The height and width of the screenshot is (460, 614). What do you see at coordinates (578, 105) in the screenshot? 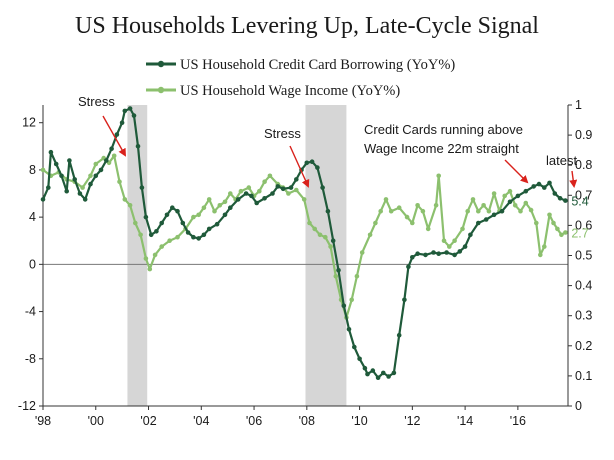
I see `y-right-tick-label: 1` at bounding box center [578, 105].